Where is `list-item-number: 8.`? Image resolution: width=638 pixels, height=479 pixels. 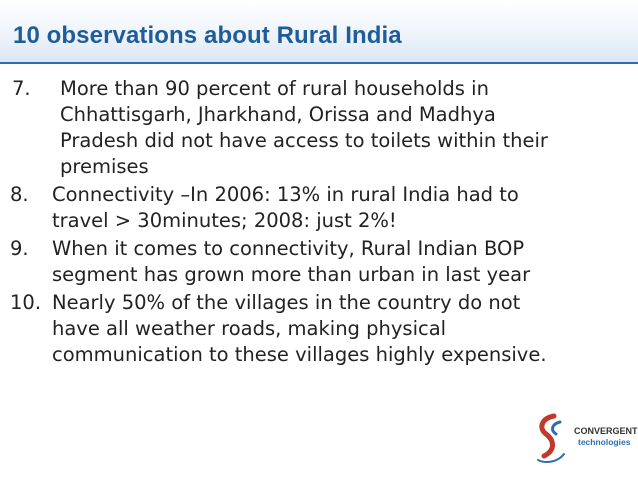 list-item-number: 8. is located at coordinates (19, 194).